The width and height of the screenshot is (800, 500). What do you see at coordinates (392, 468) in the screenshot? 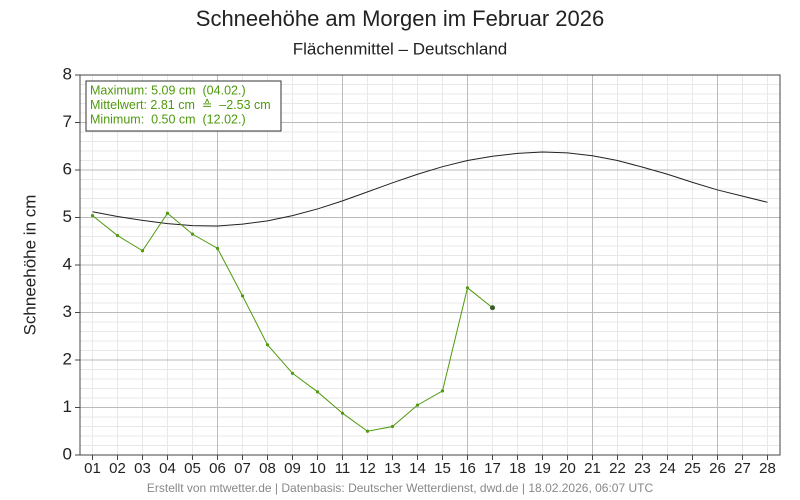
I see `x-tick-label: 13` at bounding box center [392, 468].